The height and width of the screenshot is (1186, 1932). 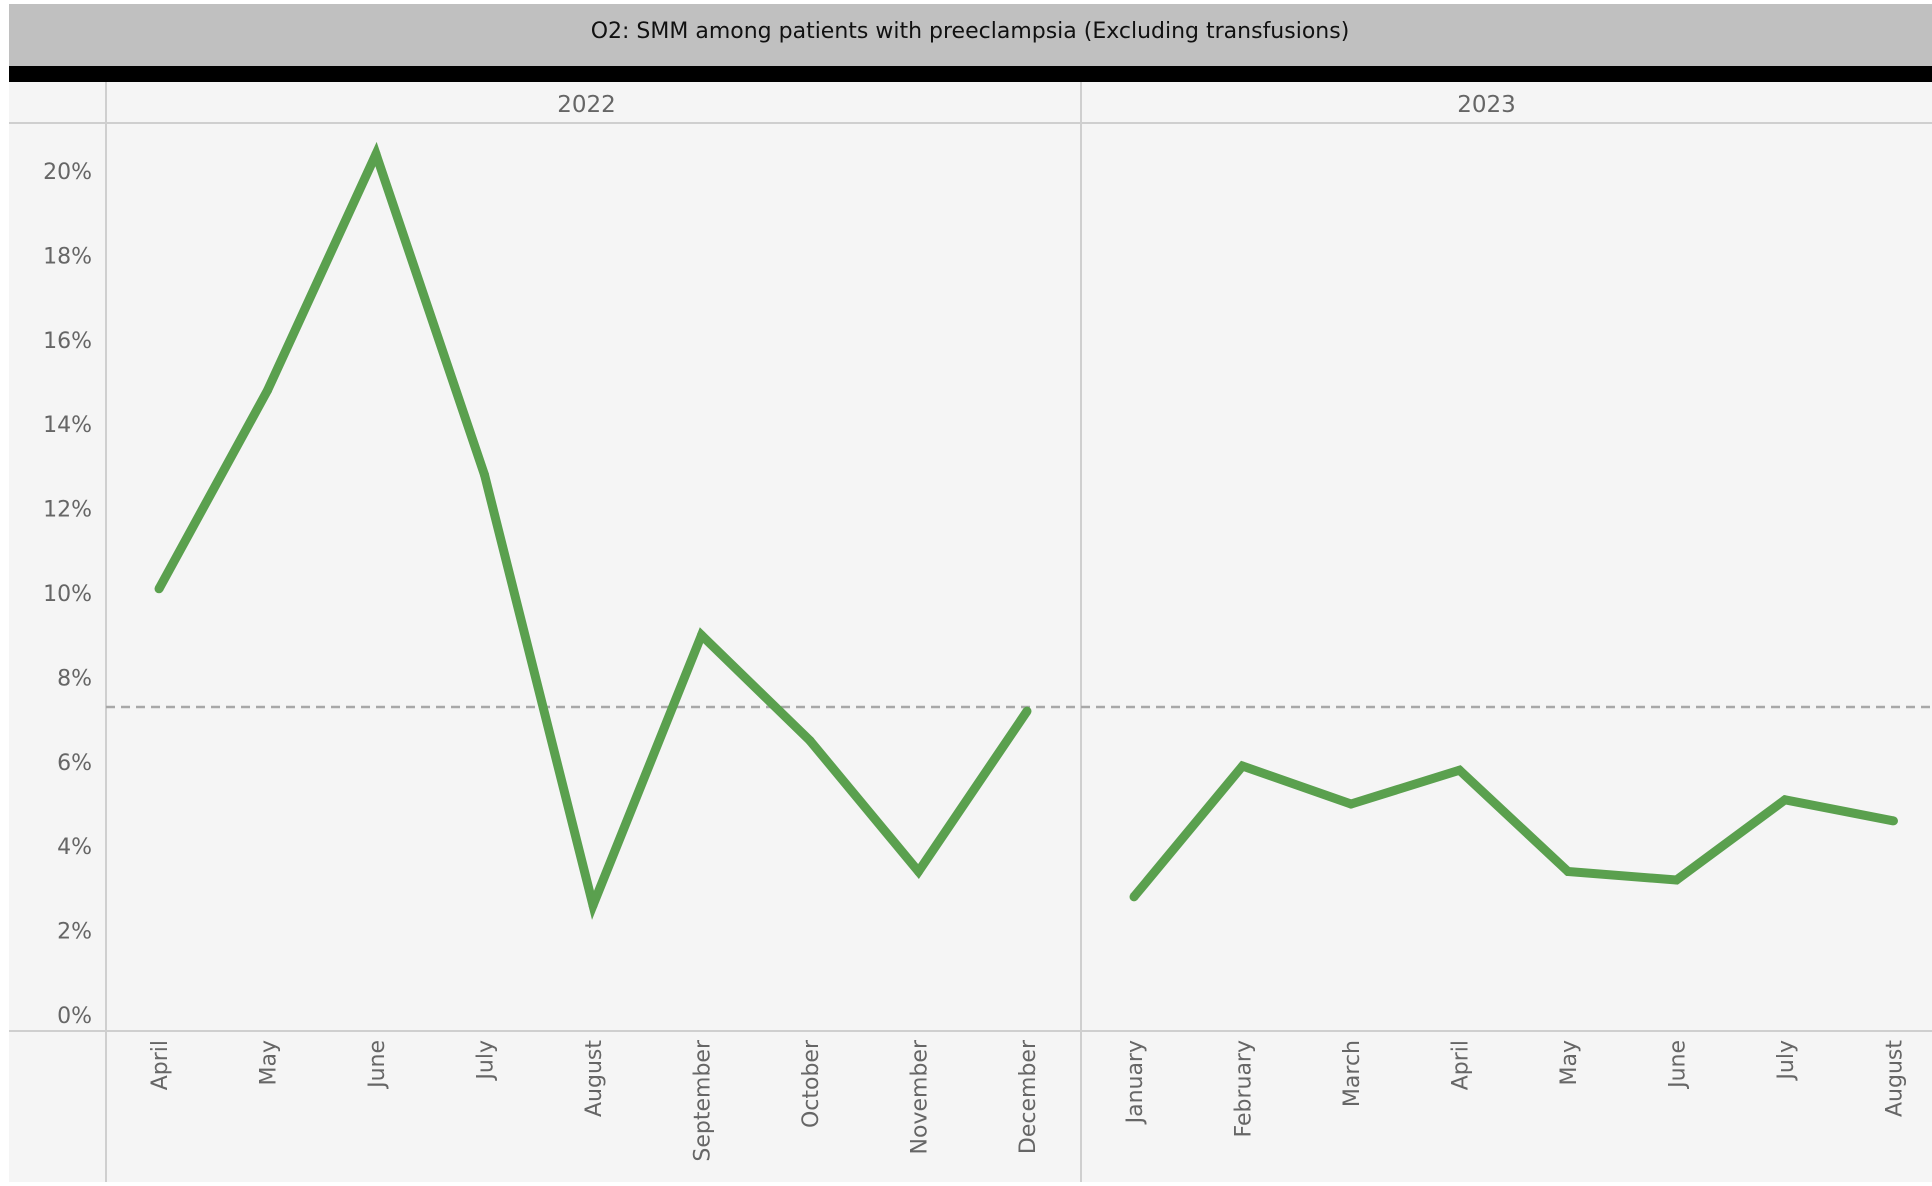 I want to click on title-bar, so click(x=970, y=35).